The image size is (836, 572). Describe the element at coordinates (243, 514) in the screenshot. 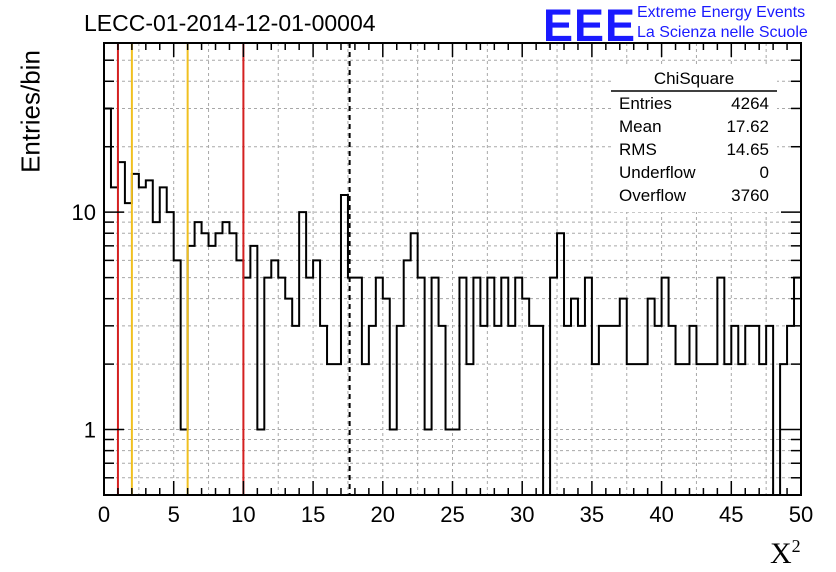

I see `x-tick-label: 10` at that location.